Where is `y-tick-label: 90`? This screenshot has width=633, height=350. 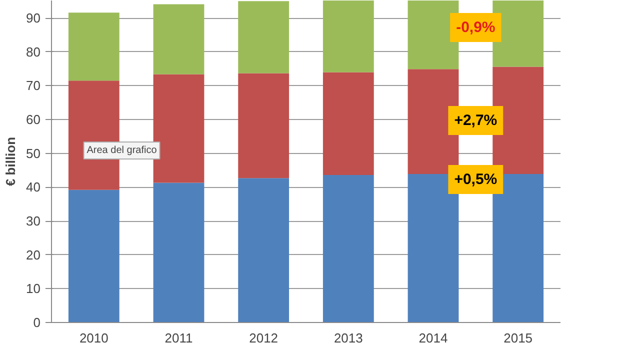
y-tick-label: 90 is located at coordinates (33, 18).